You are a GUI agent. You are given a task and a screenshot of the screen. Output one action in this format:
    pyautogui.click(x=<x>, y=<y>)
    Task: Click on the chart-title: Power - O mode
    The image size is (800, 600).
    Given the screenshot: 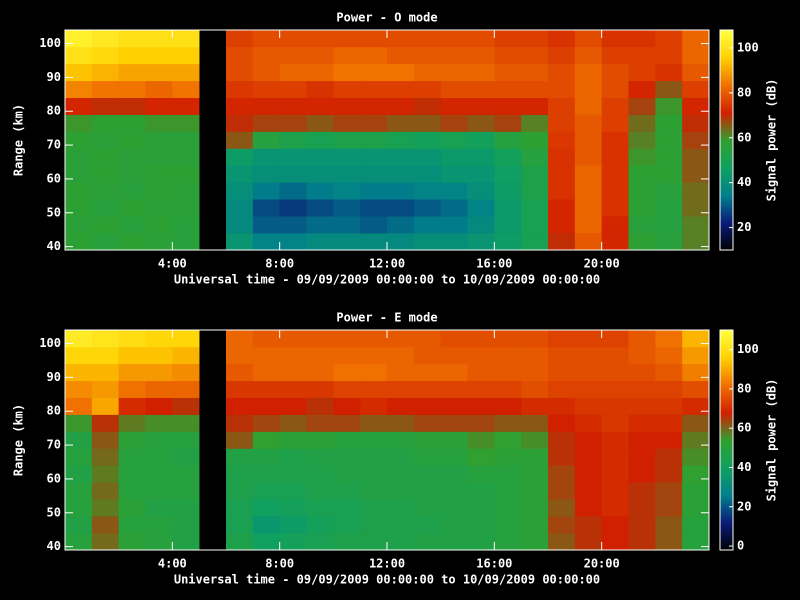 What is the action you would take?
    pyautogui.click(x=386, y=18)
    